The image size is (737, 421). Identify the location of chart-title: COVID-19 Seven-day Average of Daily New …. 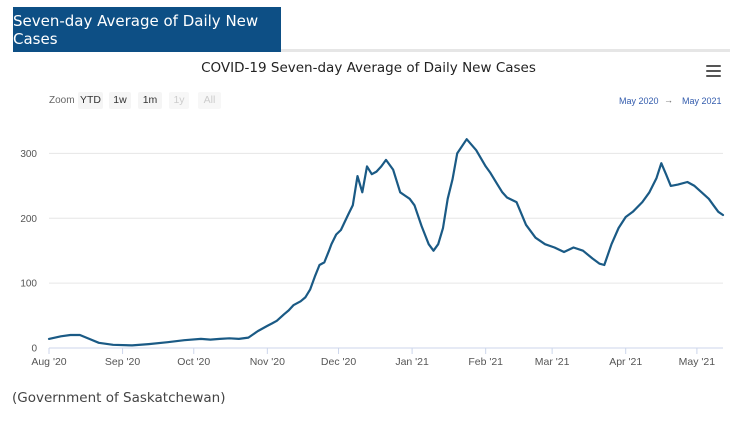
(368, 68).